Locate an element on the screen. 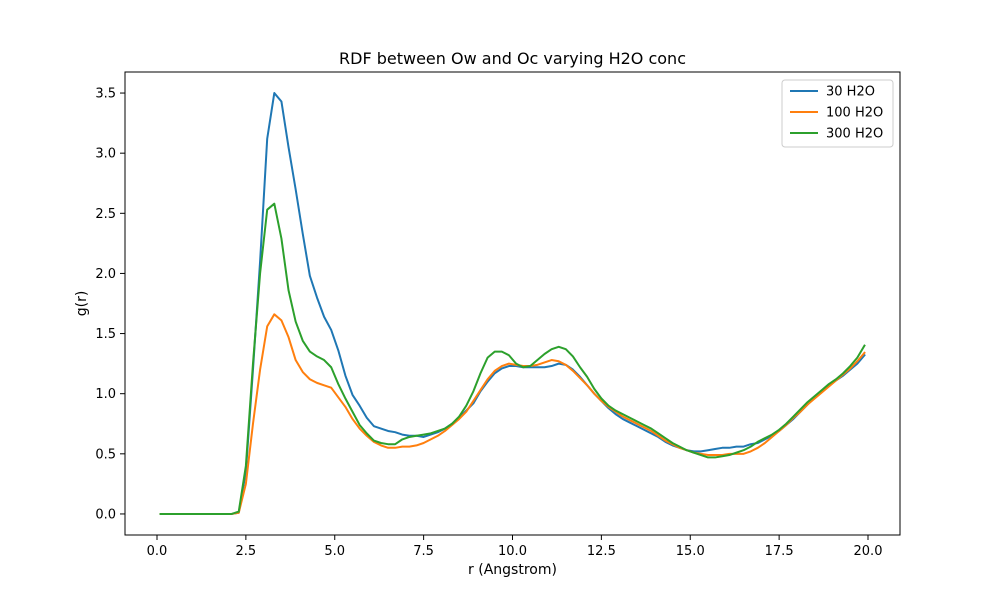 The height and width of the screenshot is (600, 1000). x-axis-label: r (Angstrom) is located at coordinates (512, 570).